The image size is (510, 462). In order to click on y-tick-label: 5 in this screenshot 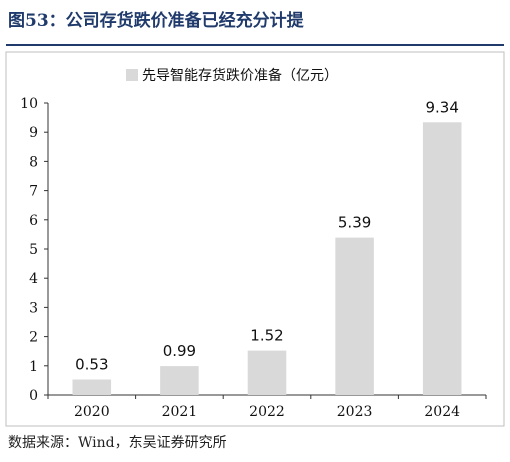, I will do `click(33, 250)`.